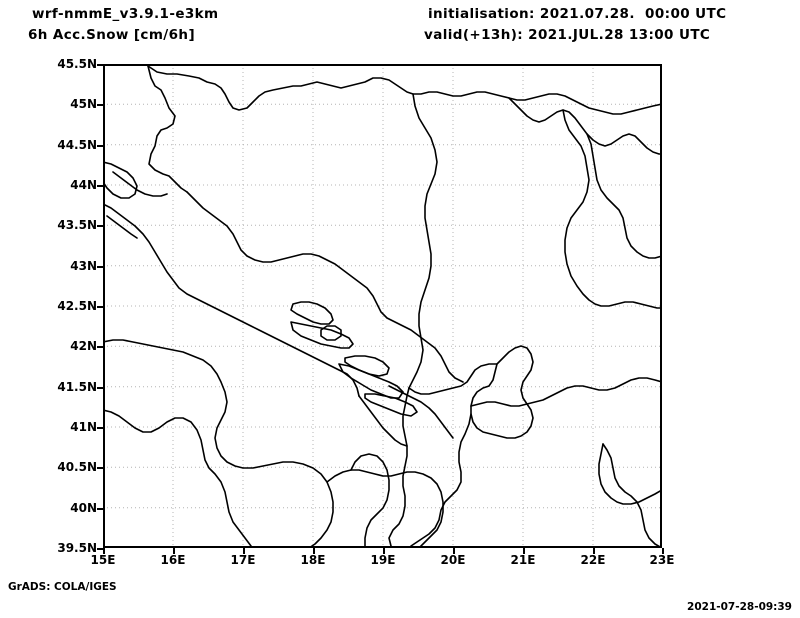 The image size is (800, 618). Describe the element at coordinates (177, 478) in the screenshot. I see `italy-south-west-coast` at that location.